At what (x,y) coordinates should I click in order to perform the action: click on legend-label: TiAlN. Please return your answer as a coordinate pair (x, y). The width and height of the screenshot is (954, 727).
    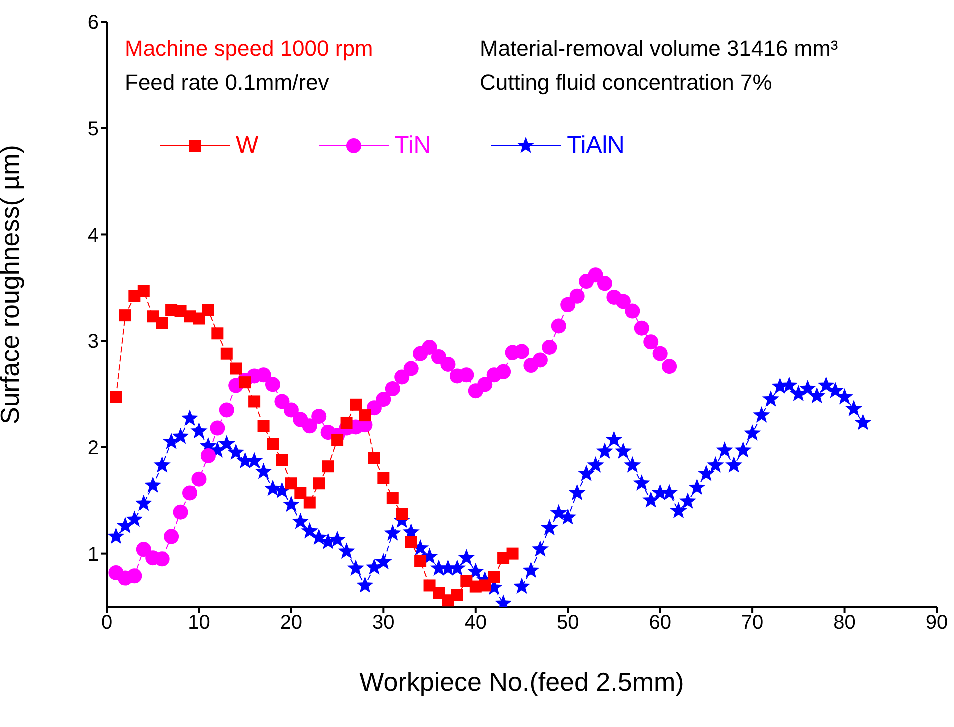
    Looking at the image, I should click on (596, 146).